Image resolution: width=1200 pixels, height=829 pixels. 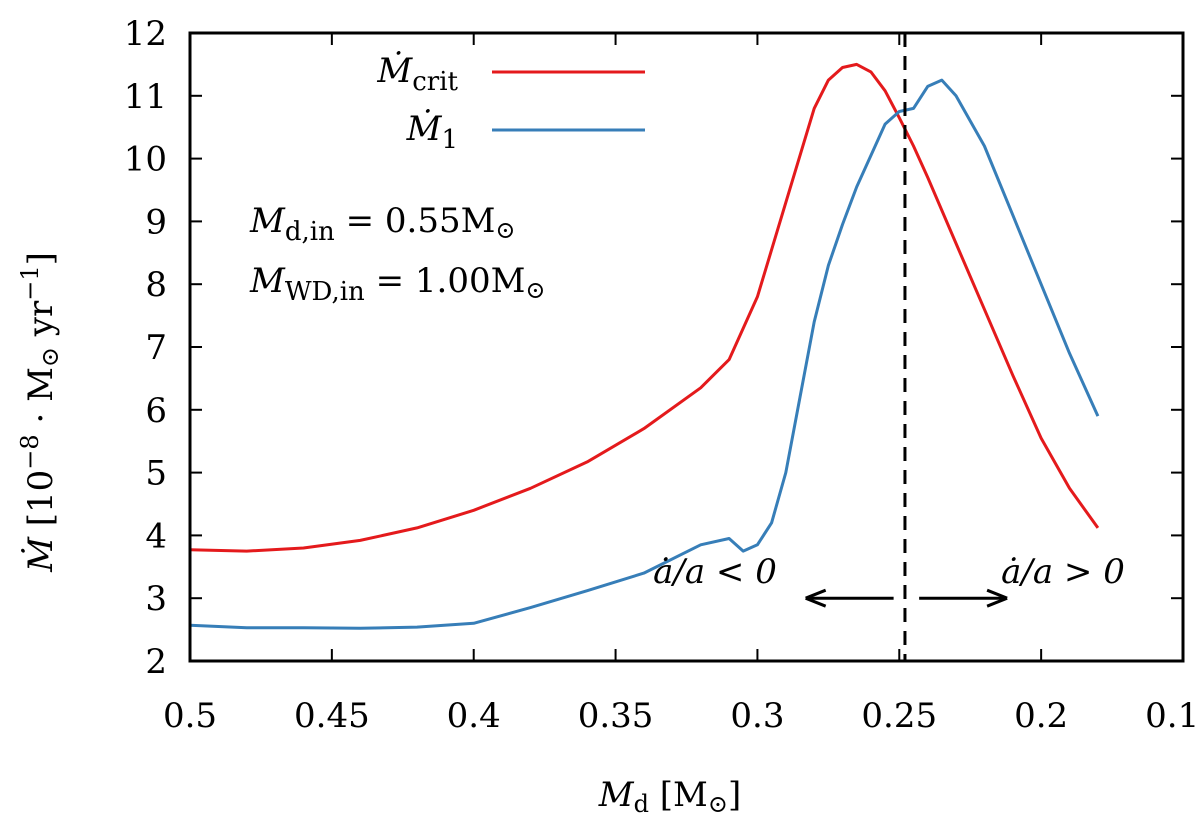 What do you see at coordinates (432, 132) in the screenshot?
I see `legend-label-mdot-1: Ṁ1` at bounding box center [432, 132].